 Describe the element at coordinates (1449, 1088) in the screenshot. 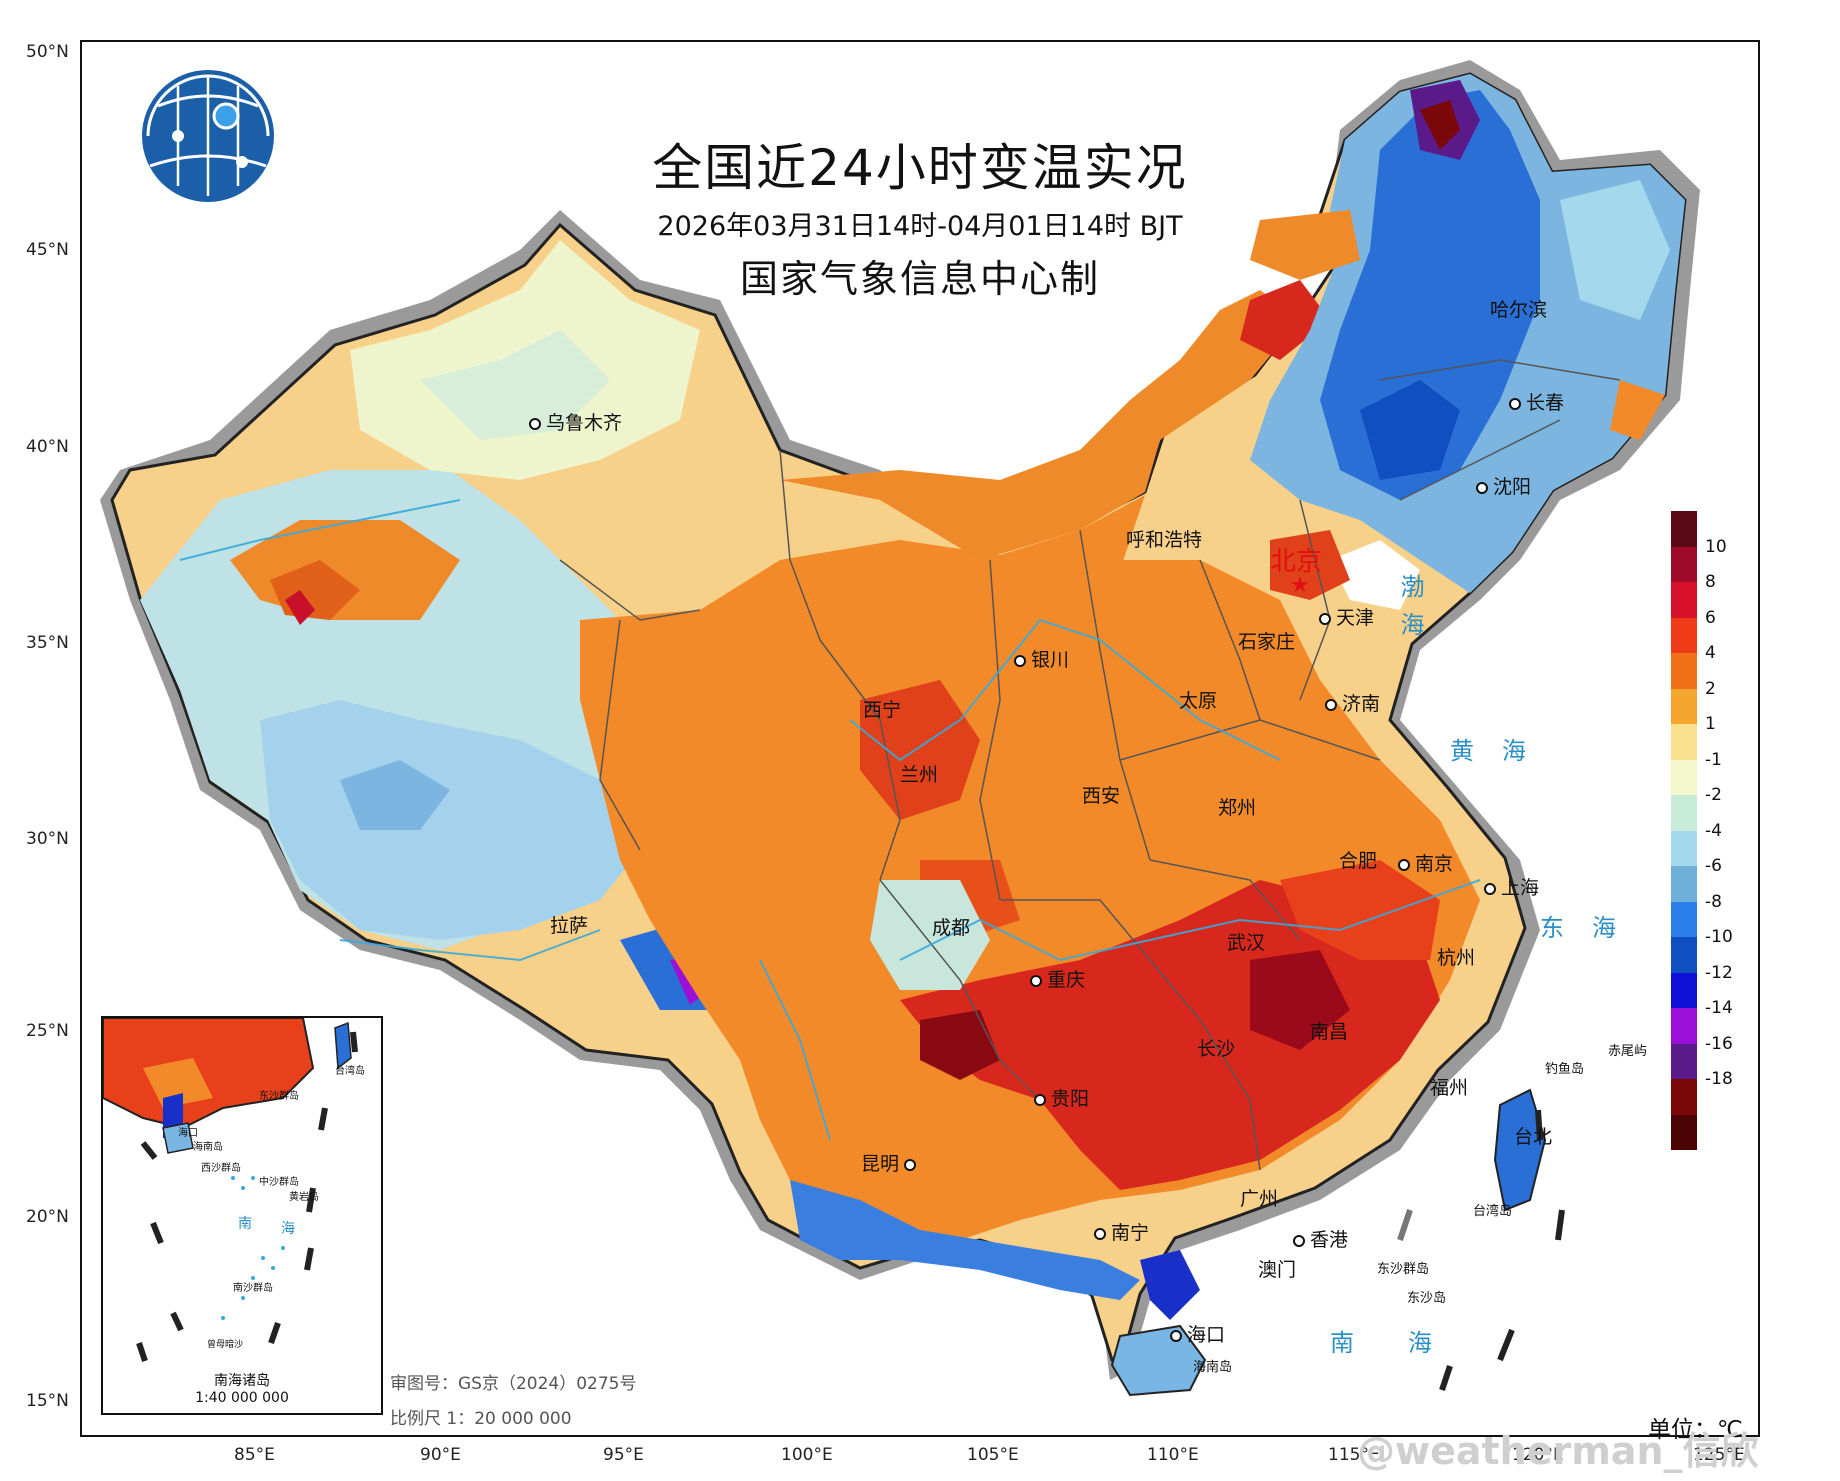

I see `city-label: 福州` at that location.